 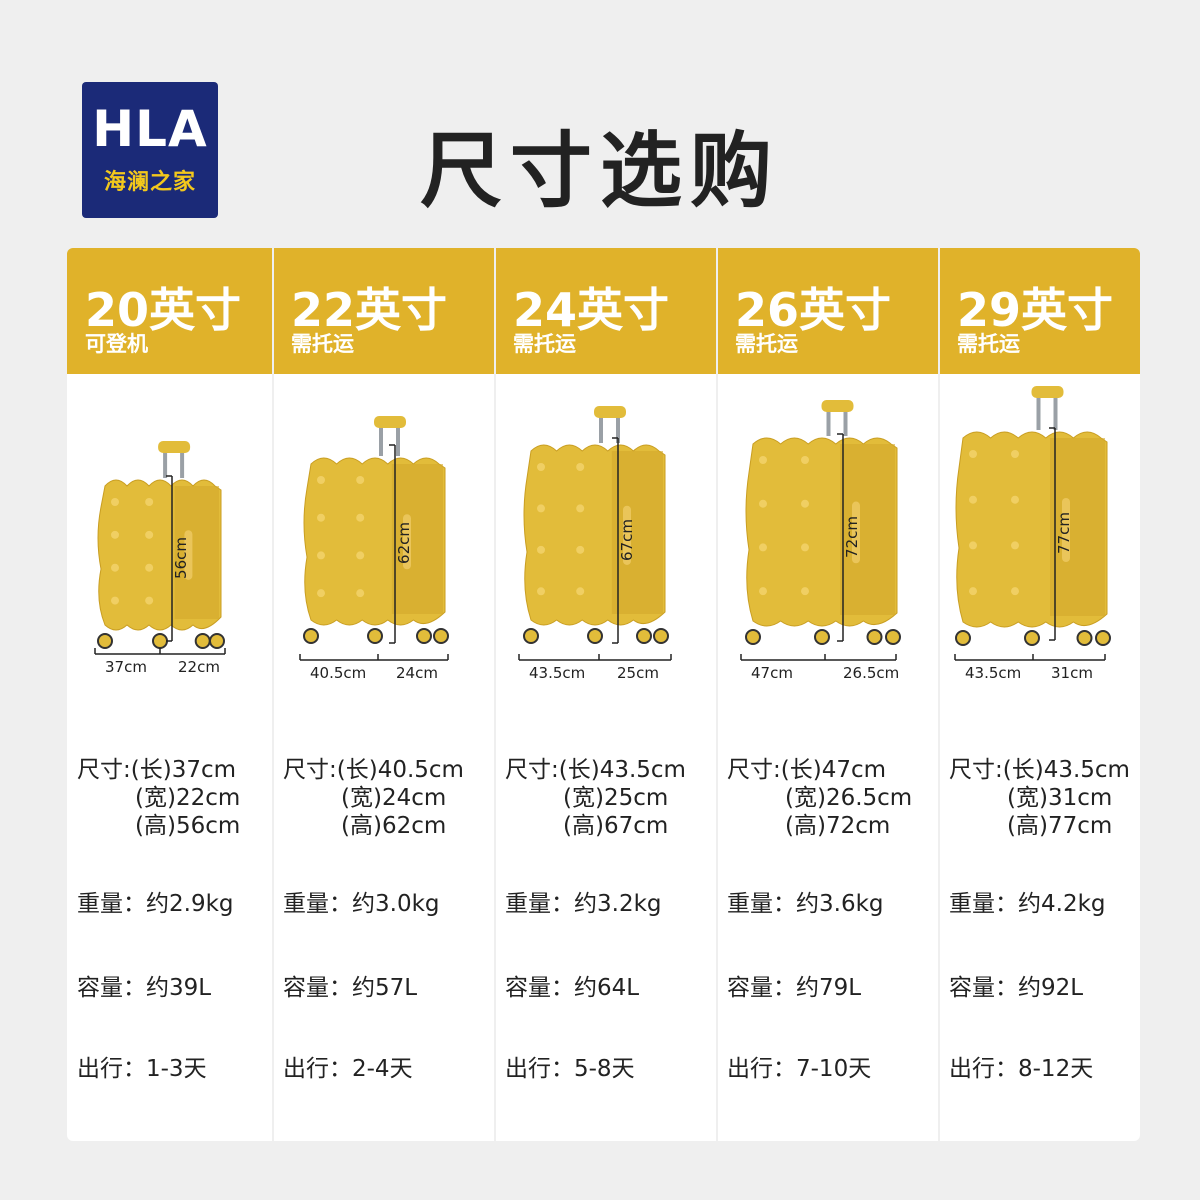 I want to click on capacity-value: 容量：约92L, so click(x=1016, y=988).